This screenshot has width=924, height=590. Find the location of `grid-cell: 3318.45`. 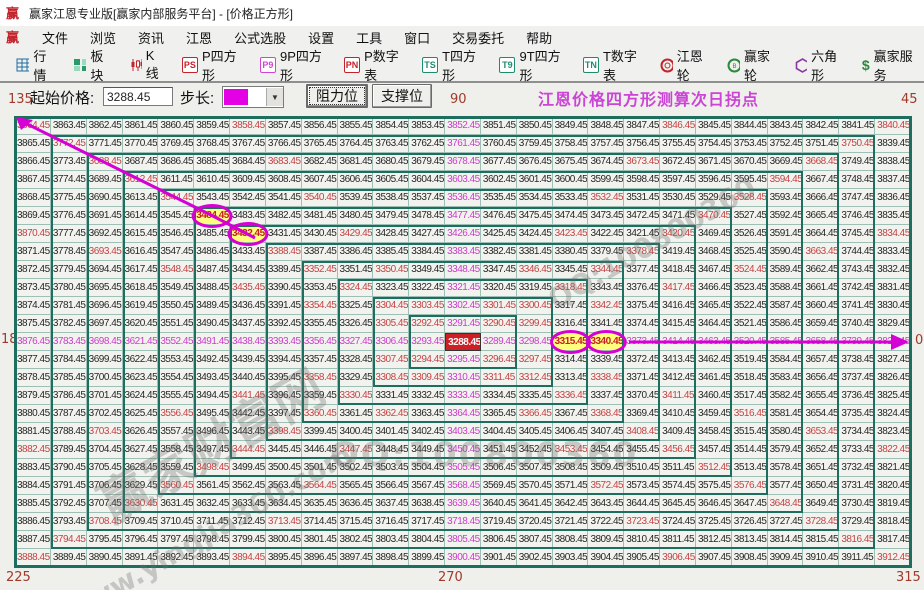

grid-cell: 3318.45 is located at coordinates (570, 288).